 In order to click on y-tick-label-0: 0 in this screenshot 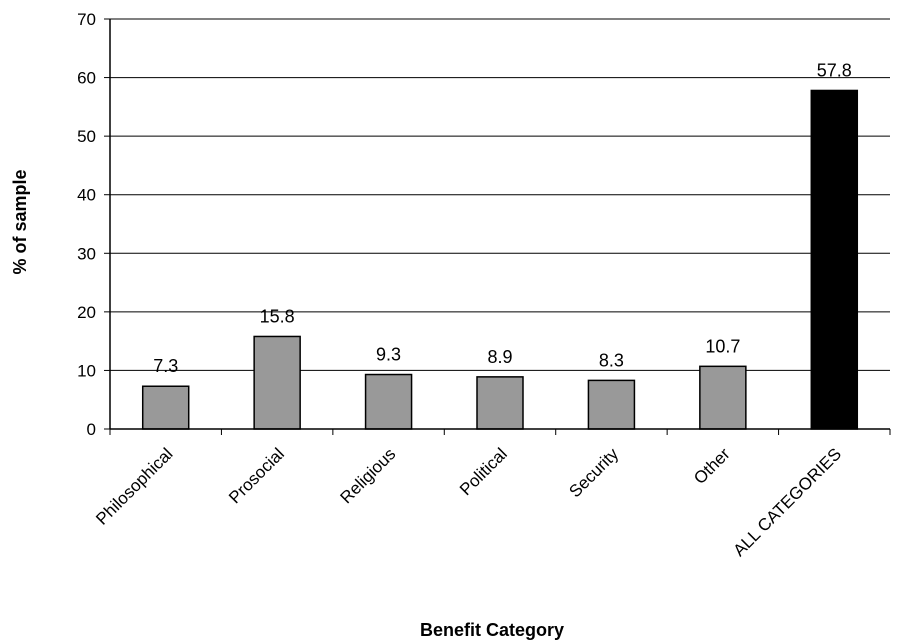, I will do `click(91, 429)`.